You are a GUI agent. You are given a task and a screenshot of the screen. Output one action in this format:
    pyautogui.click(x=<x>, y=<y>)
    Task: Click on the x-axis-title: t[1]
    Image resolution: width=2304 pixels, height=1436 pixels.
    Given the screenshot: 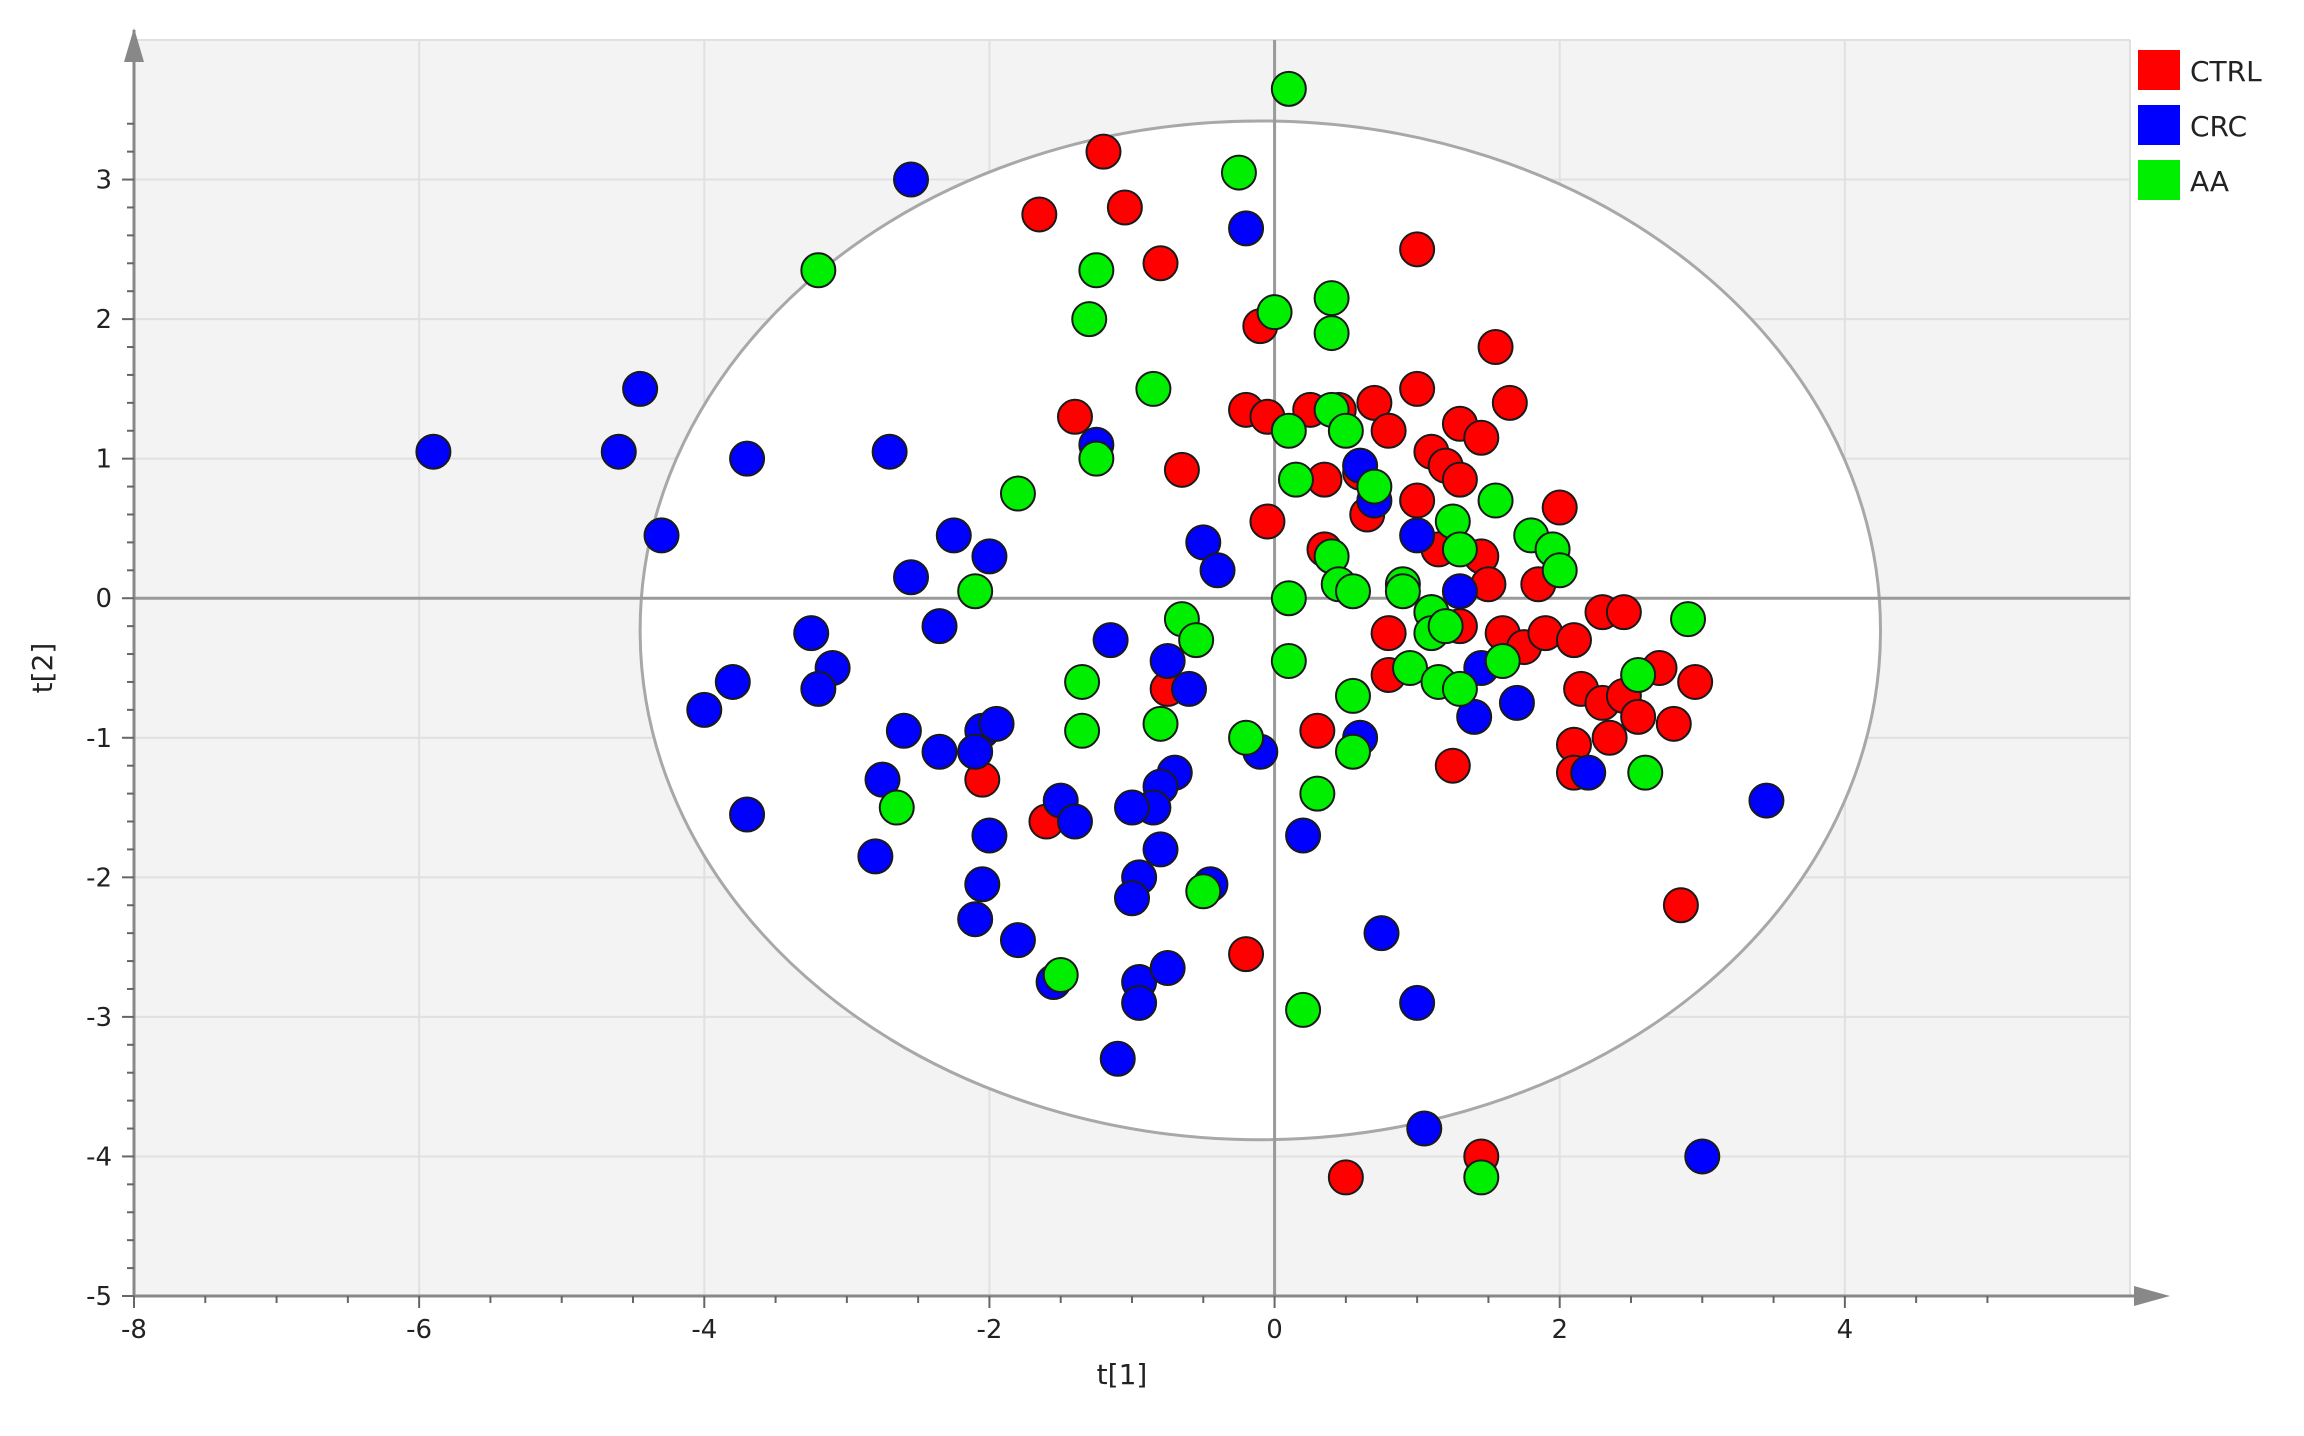 What is the action you would take?
    pyautogui.click(x=1122, y=1374)
    